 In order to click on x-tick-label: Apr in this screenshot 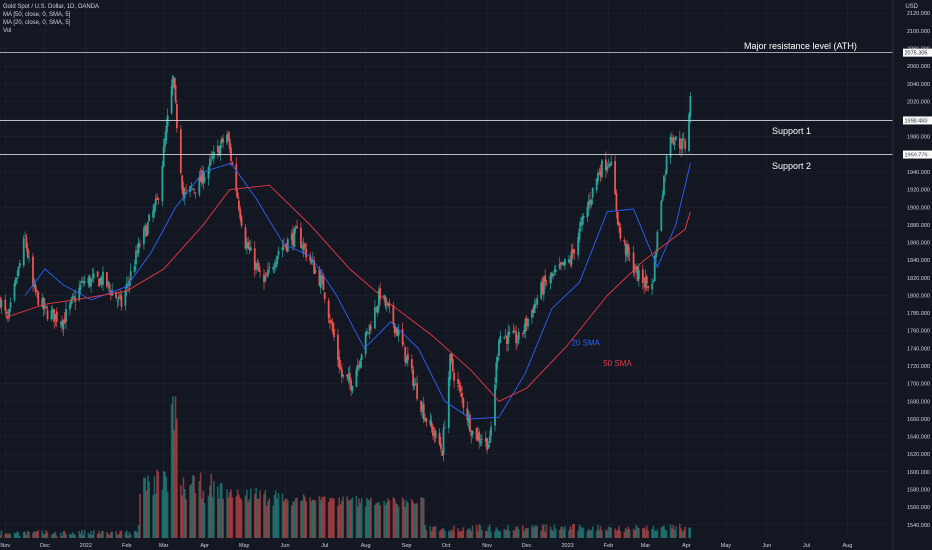, I will do `click(204, 546)`.